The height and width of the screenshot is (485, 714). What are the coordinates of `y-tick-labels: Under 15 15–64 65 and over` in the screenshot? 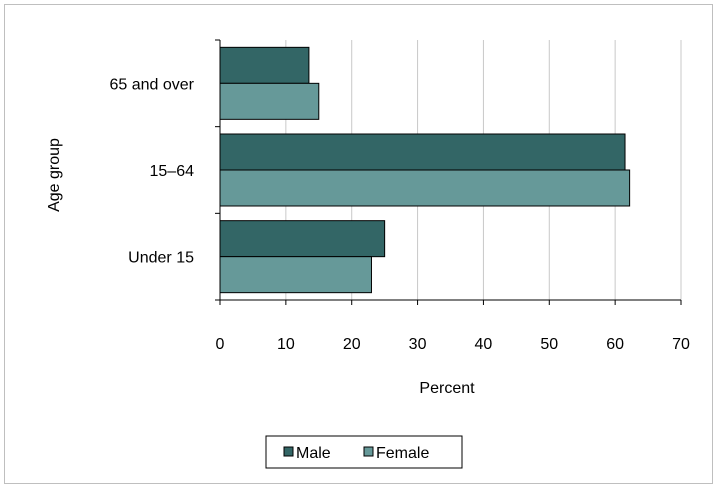 It's located at (151, 171).